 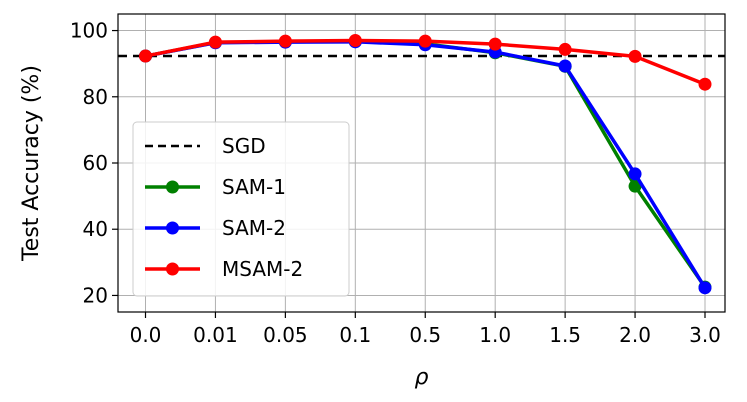 What do you see at coordinates (215, 335) in the screenshot?
I see `x-tick-label: 0.01` at bounding box center [215, 335].